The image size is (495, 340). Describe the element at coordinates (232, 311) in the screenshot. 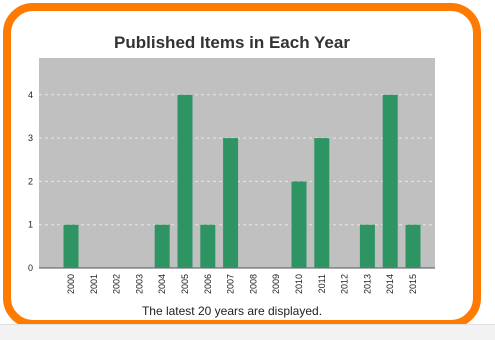

I see `chart-caption: The latest 20 years are displayed.` at that location.